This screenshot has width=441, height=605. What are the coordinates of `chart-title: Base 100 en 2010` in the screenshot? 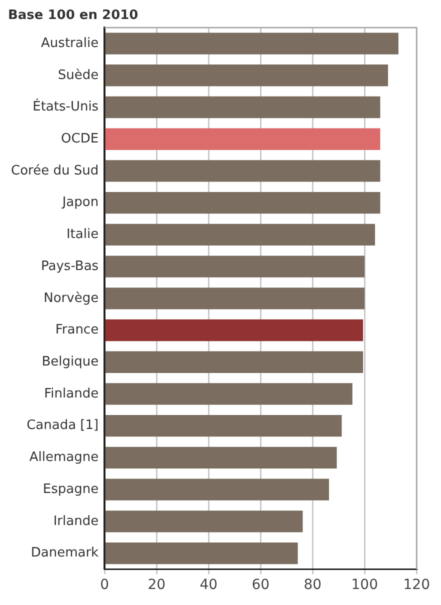 It's located at (73, 16).